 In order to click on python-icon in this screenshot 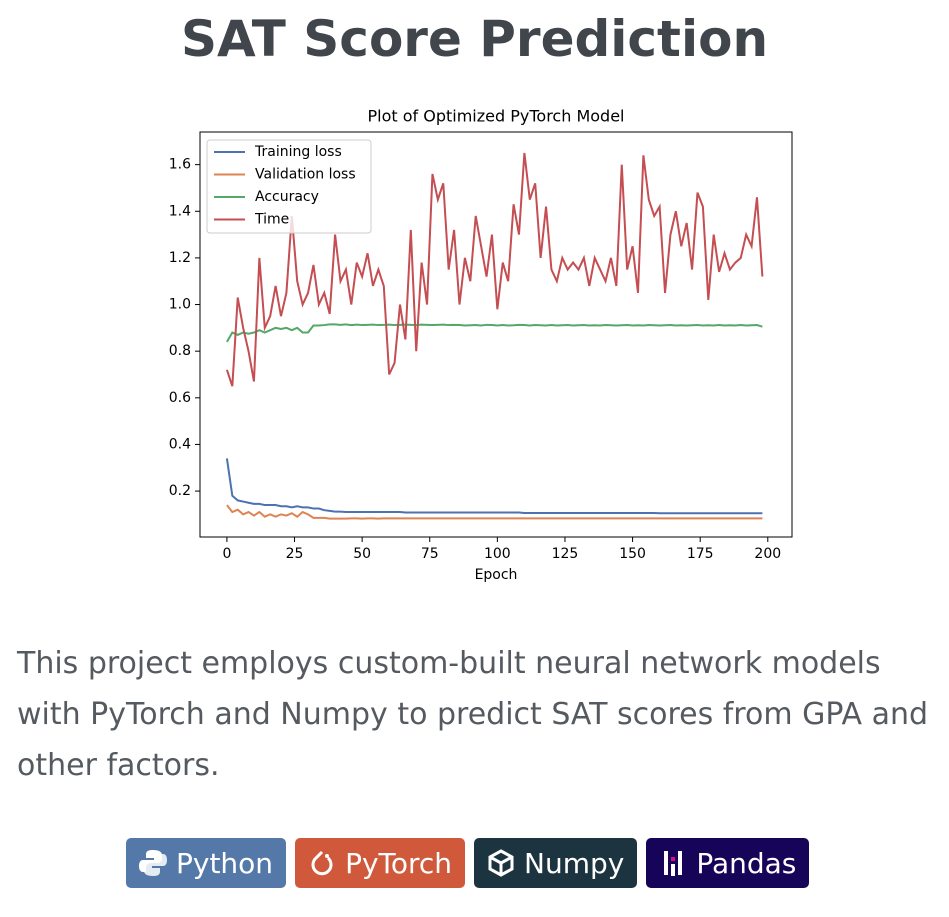, I will do `click(153, 863)`.